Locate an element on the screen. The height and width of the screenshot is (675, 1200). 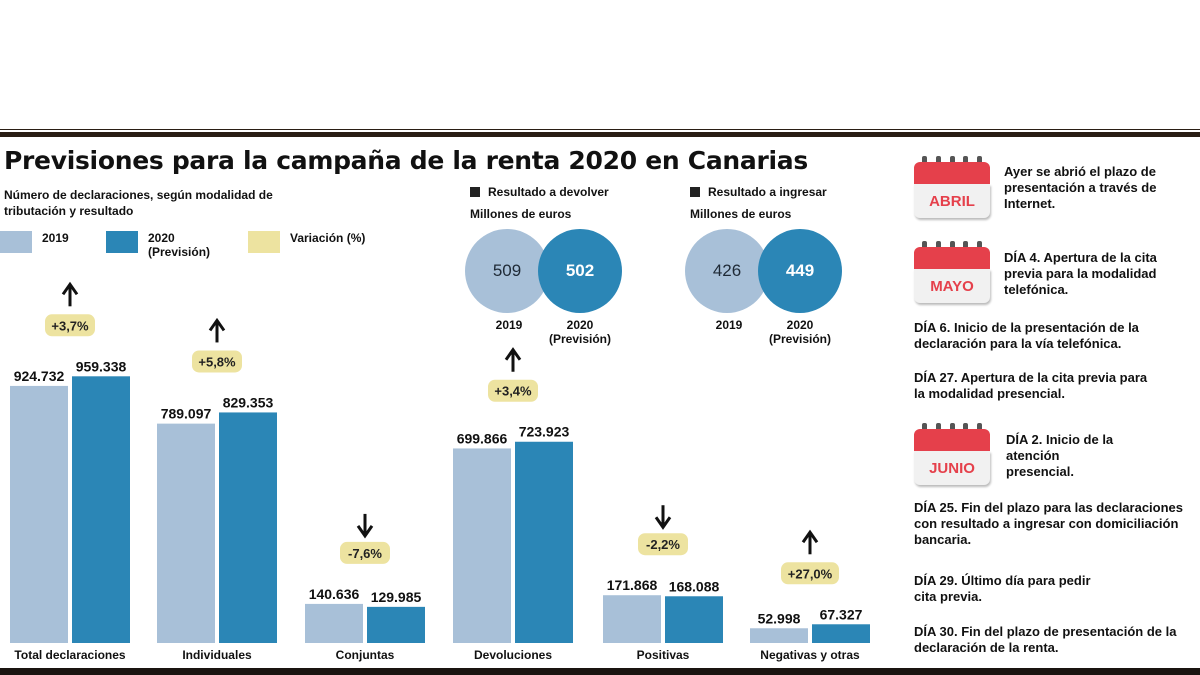
top-rule-thin is located at coordinates (600, 129).